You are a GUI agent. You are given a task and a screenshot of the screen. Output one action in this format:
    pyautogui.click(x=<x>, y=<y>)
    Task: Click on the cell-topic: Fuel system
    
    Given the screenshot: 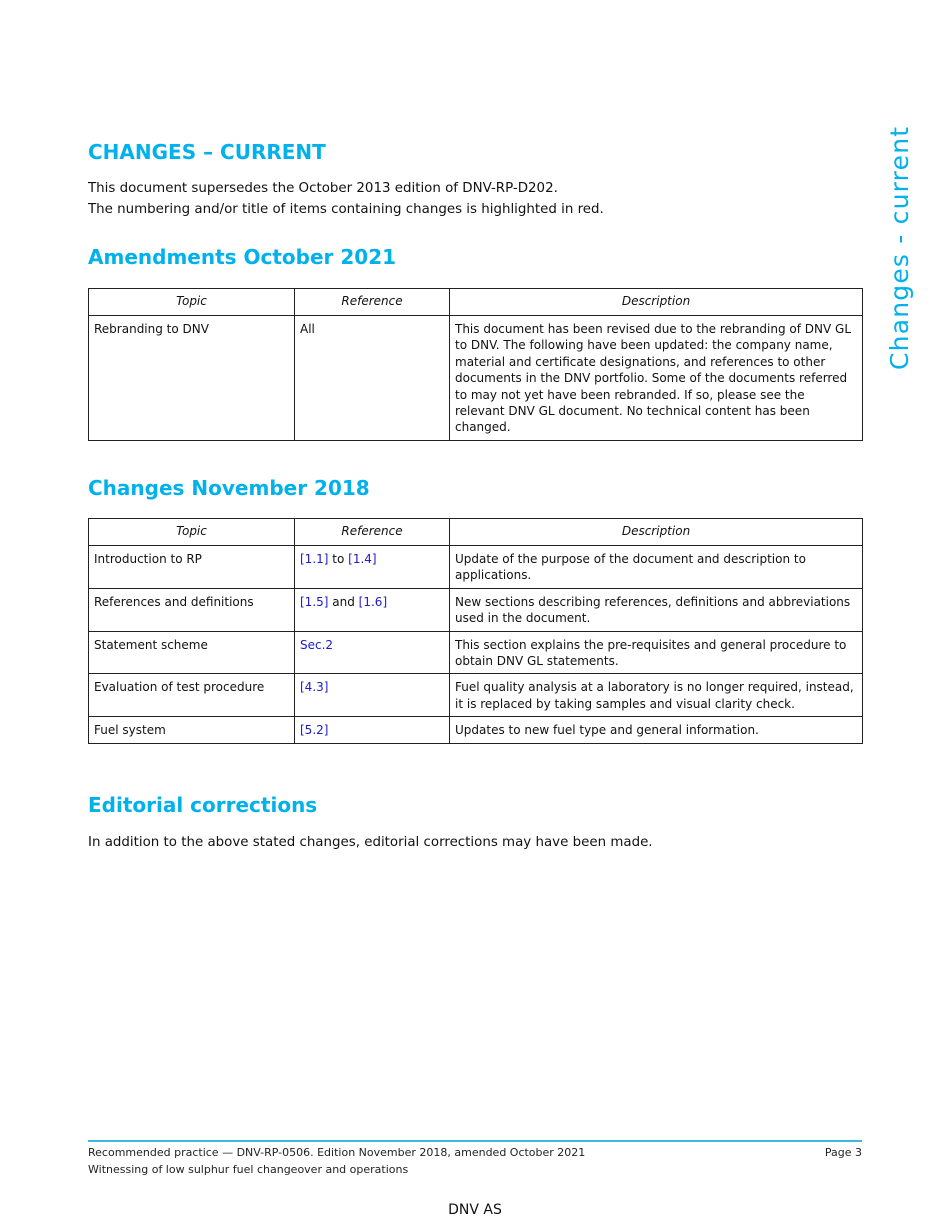 What is the action you would take?
    pyautogui.click(x=191, y=730)
    